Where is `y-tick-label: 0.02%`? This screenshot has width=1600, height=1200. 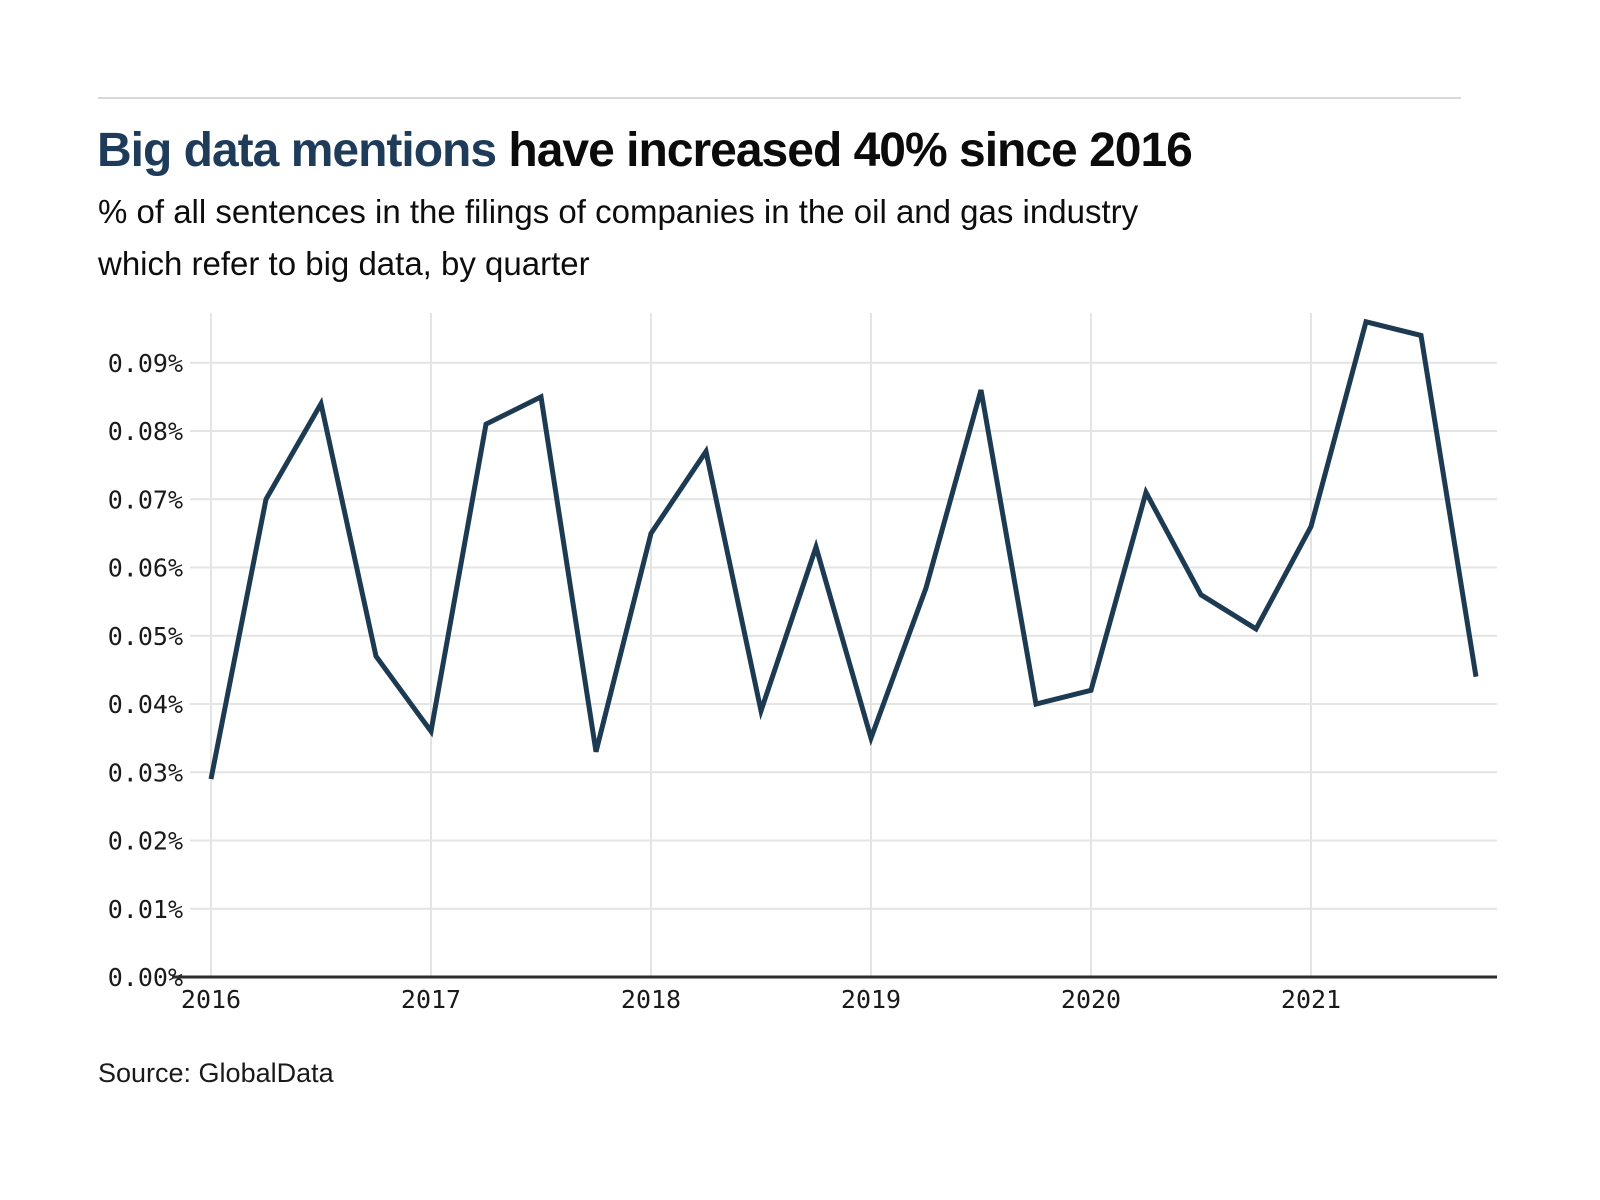 y-tick-label: 0.02% is located at coordinates (145, 841).